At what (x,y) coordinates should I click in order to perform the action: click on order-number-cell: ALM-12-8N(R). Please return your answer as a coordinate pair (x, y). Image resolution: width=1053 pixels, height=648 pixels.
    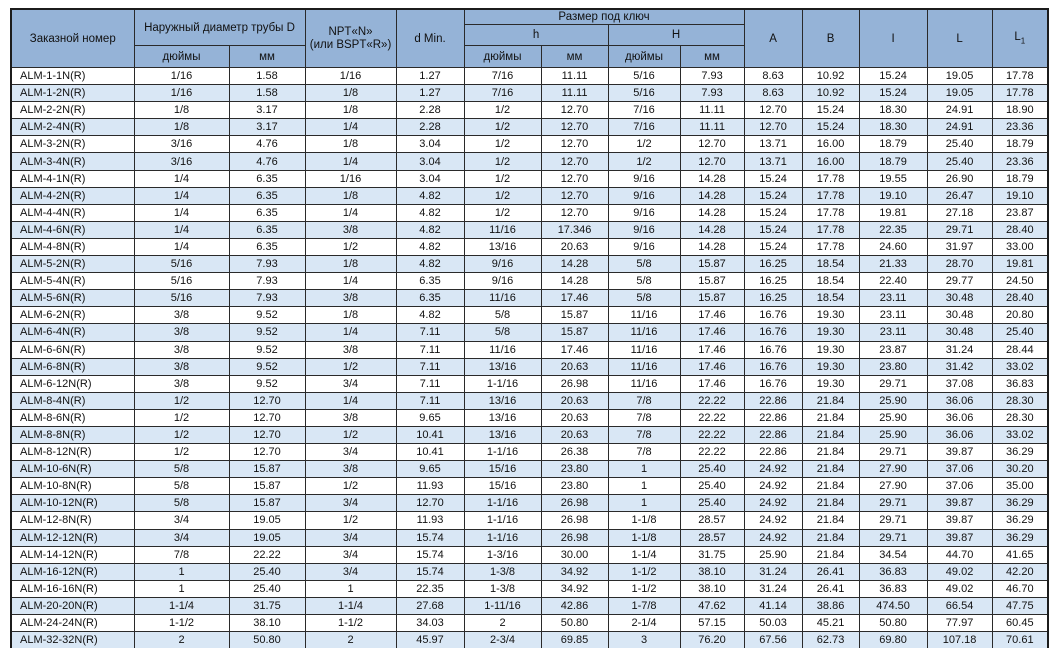
    Looking at the image, I should click on (72, 520).